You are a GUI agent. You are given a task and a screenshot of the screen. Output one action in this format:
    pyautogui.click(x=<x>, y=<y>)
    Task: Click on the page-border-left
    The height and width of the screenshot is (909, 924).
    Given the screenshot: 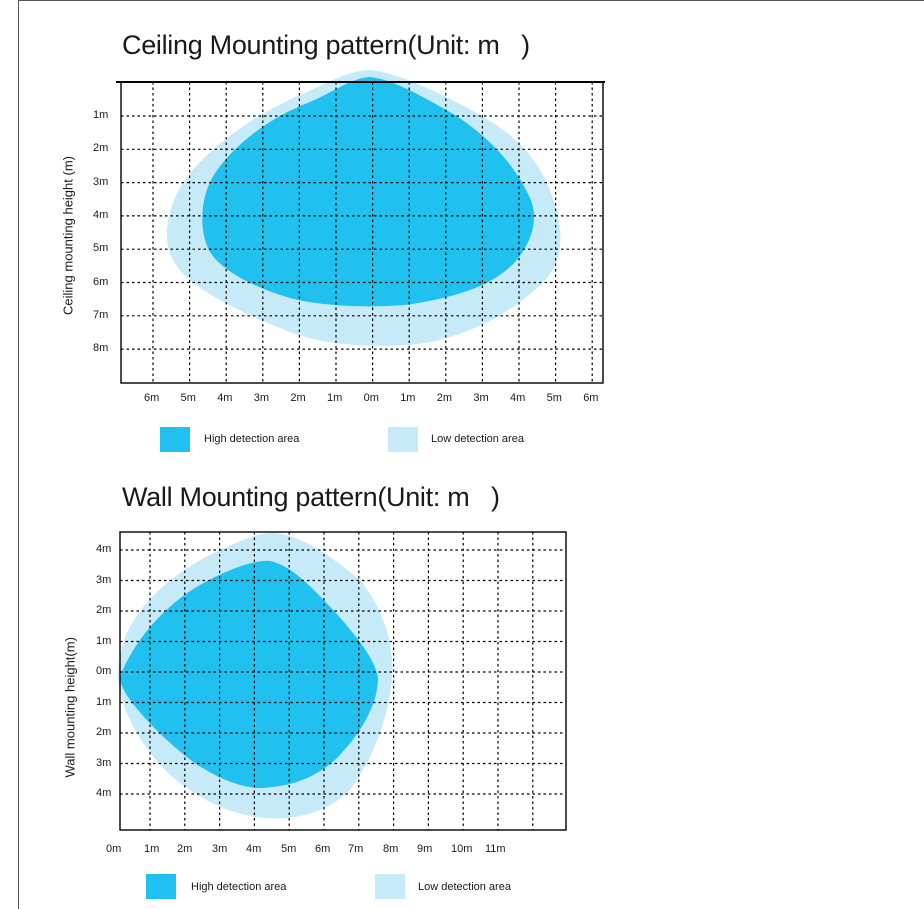 What is the action you would take?
    pyautogui.click(x=18, y=454)
    